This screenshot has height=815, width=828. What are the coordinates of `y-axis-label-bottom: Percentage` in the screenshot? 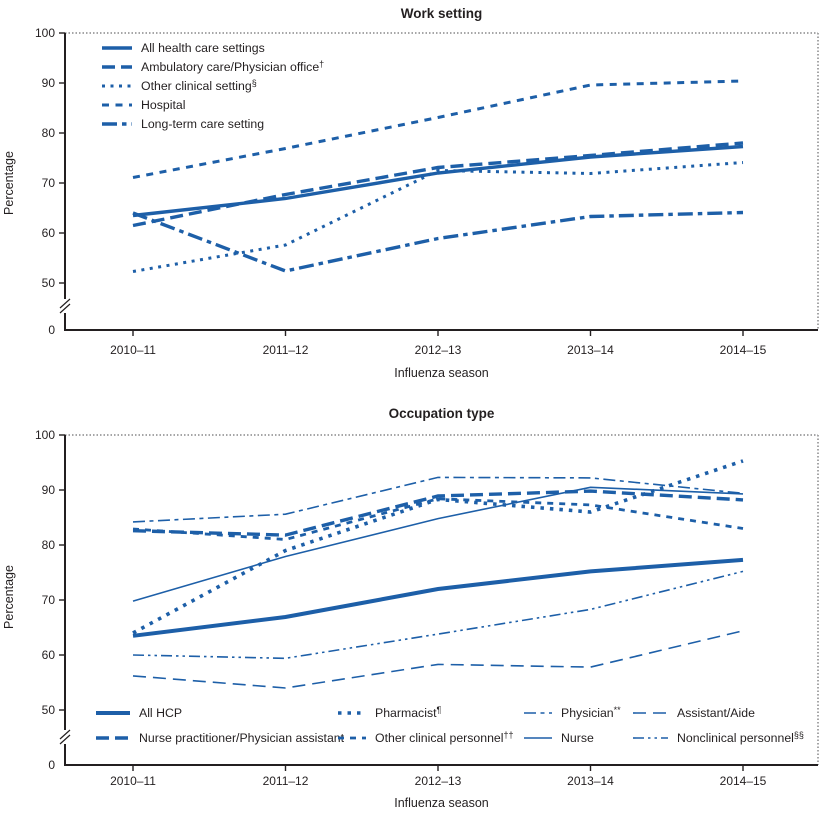 It's located at (9, 597).